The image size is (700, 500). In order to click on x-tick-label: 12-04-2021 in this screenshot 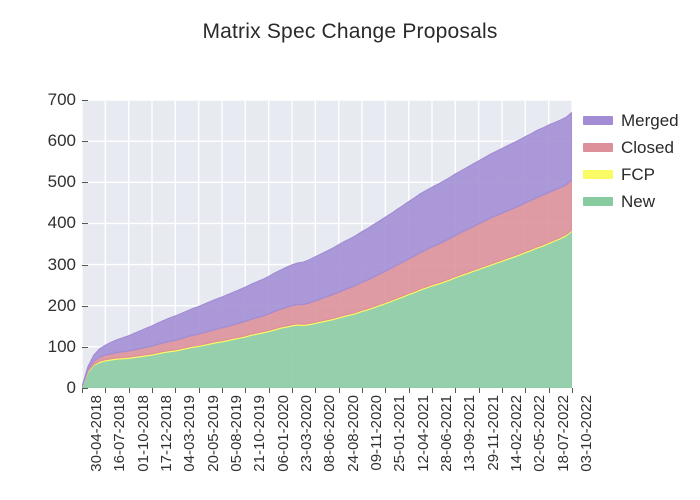, I will do `click(423, 433)`.